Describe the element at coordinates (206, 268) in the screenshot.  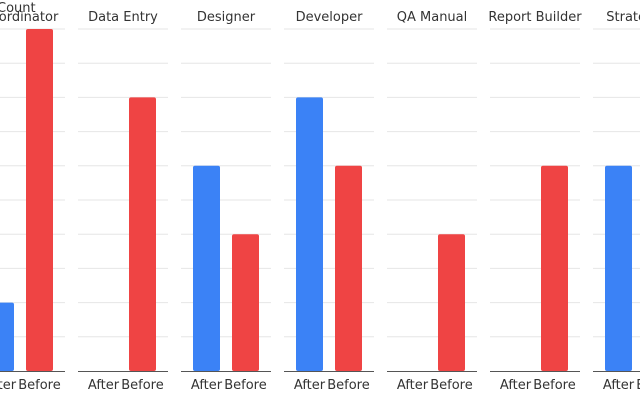
I see `bar-designer-after` at that location.